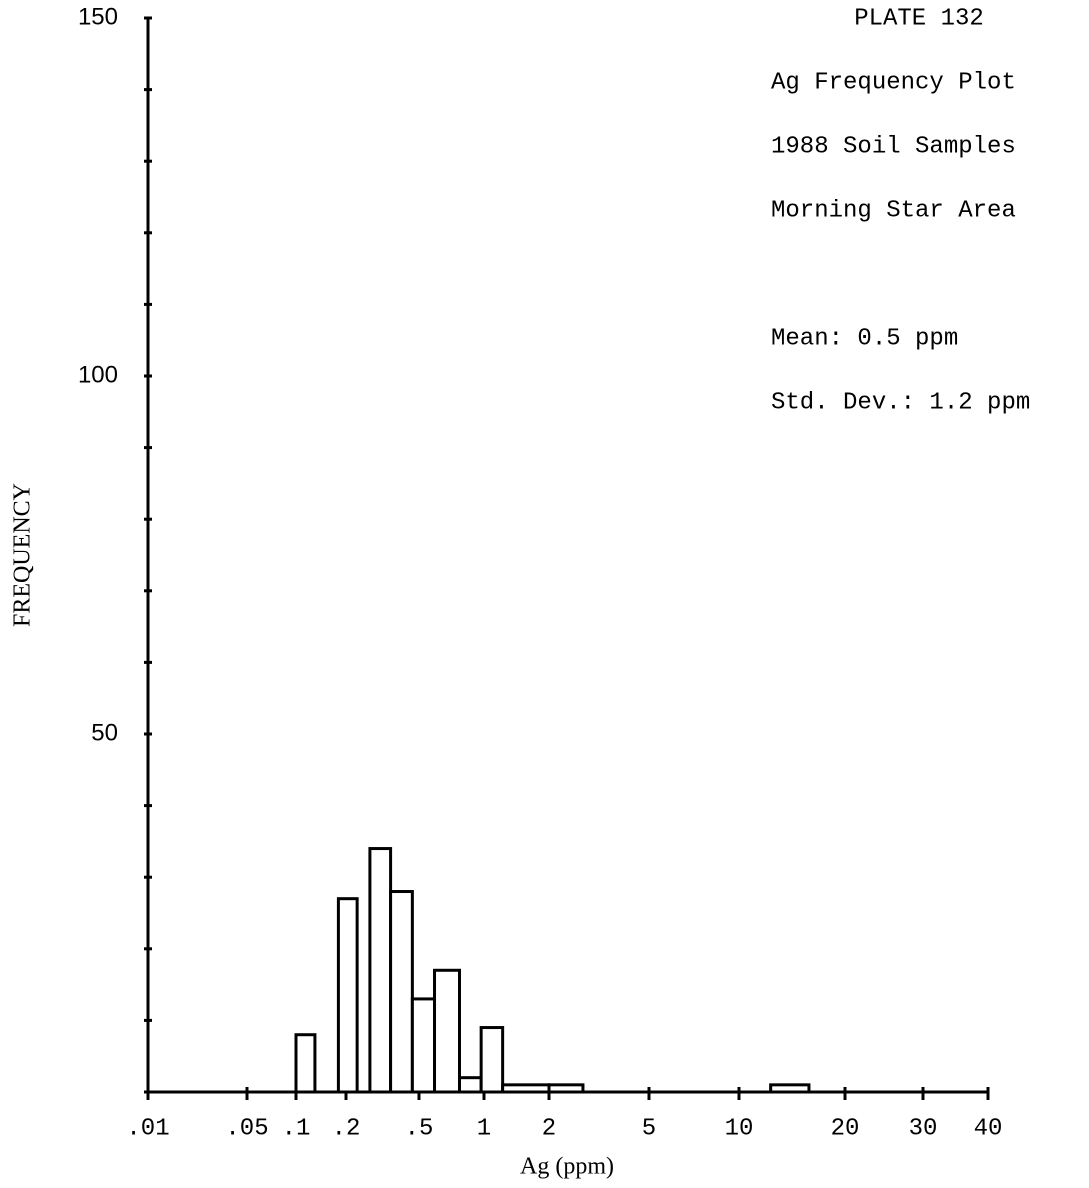 The width and height of the screenshot is (1089, 1188). Describe the element at coordinates (900, 402) in the screenshot. I see `annotation: Std. Dev.: 1.2 ppm` at that location.